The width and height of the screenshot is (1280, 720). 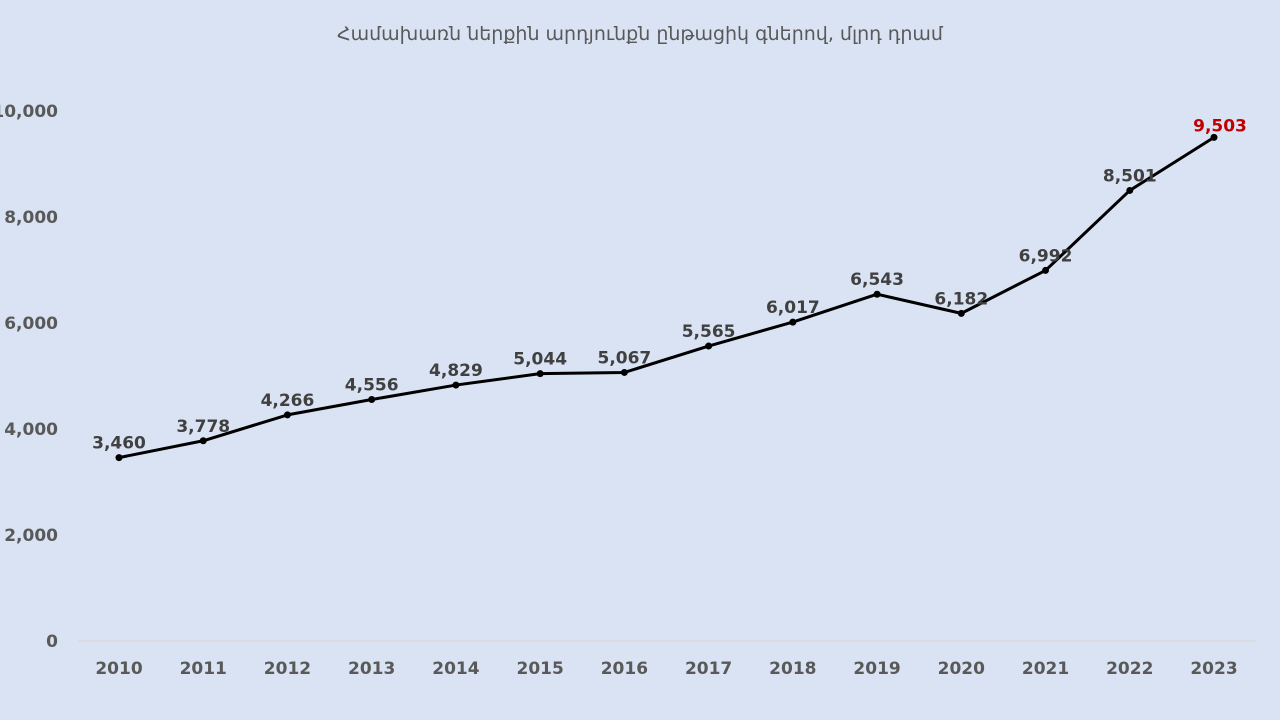 What do you see at coordinates (709, 332) in the screenshot?
I see `data-label: 5,565` at bounding box center [709, 332].